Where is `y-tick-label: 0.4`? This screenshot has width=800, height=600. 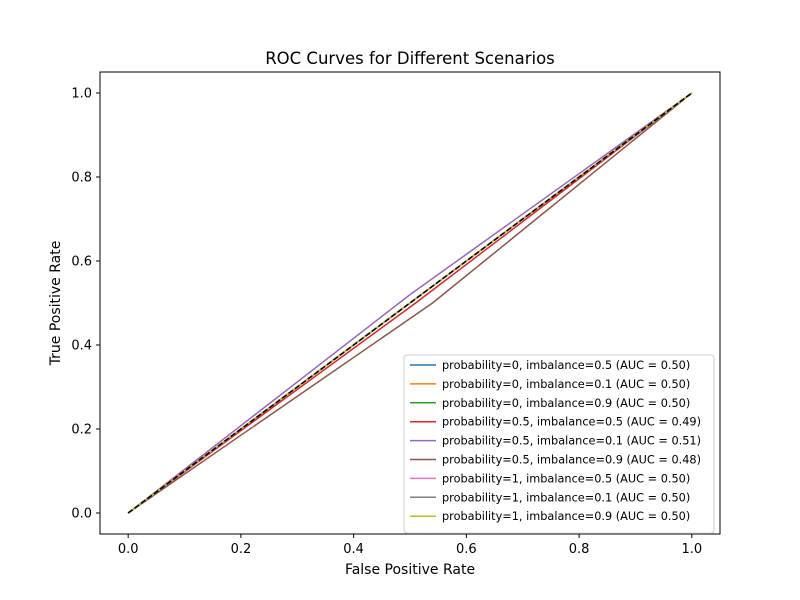
y-tick-label: 0.4 is located at coordinates (81, 346).